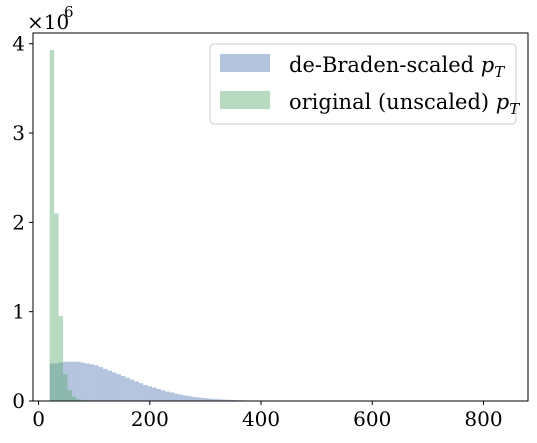  What do you see at coordinates (150, 419) in the screenshot?
I see `x-tick-label-1: 200` at bounding box center [150, 419].